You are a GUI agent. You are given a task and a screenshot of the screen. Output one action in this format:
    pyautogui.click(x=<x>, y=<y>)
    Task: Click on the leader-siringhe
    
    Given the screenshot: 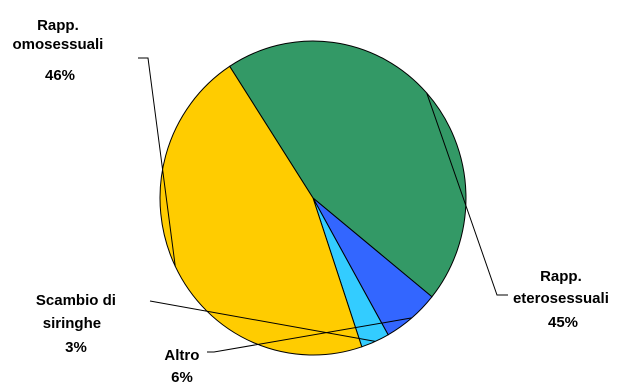 What is the action you would take?
    pyautogui.click(x=262, y=321)
    